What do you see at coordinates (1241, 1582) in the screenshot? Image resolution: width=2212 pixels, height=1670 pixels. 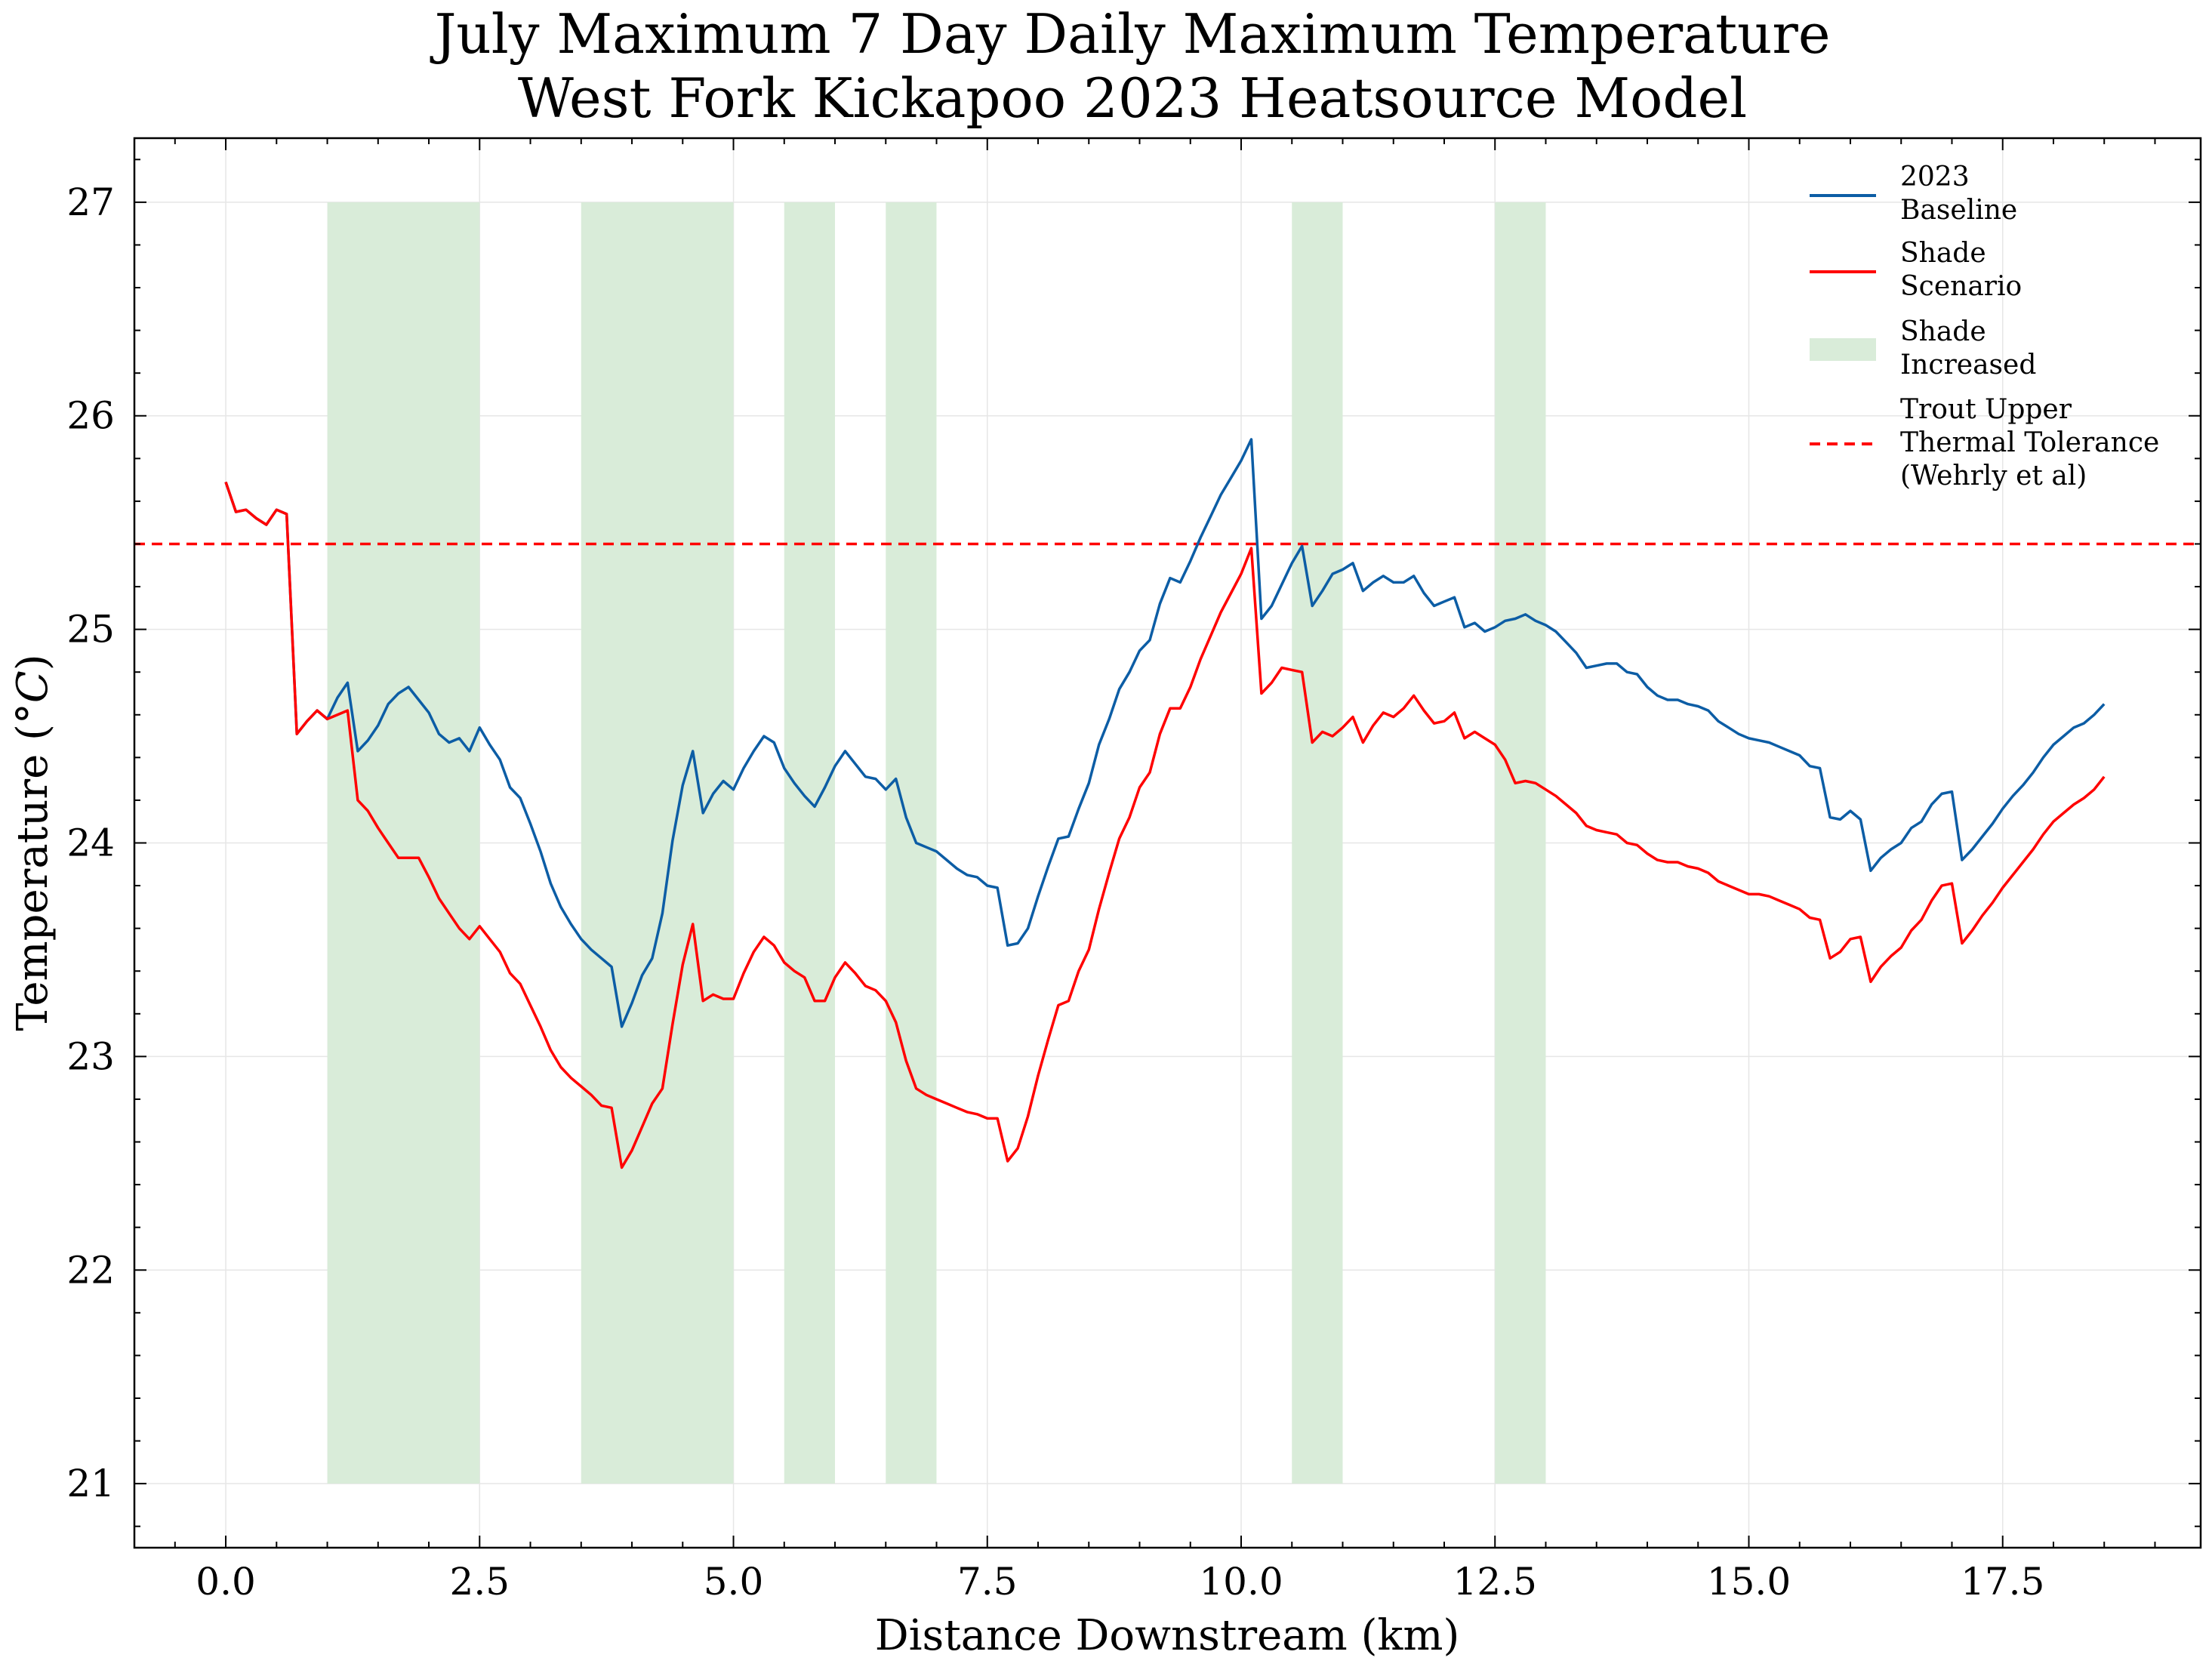 I see `x-tick-label: 10.0` at bounding box center [1241, 1582].